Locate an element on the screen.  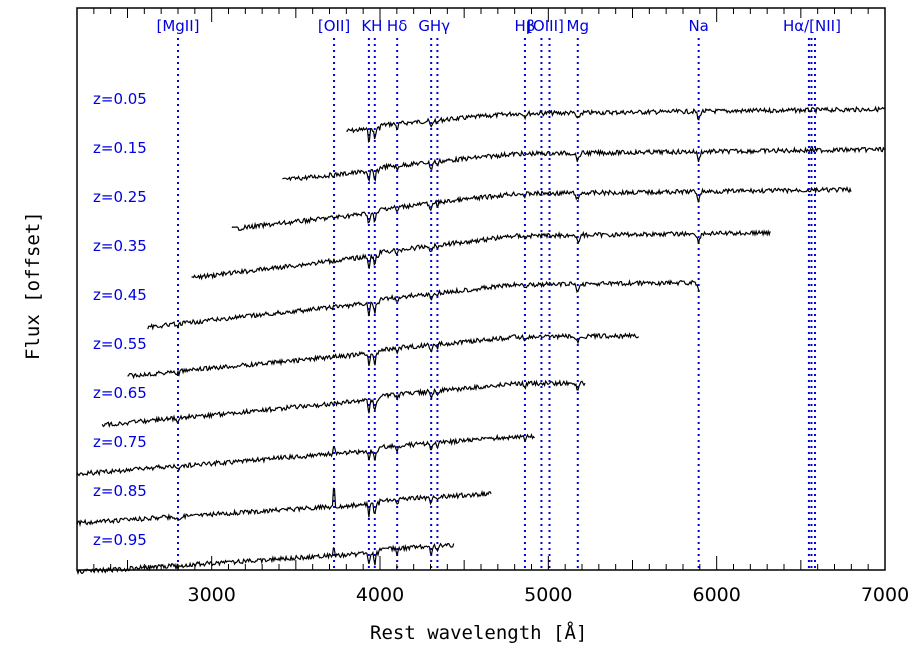
line-label: KH is located at coordinates (371, 26).